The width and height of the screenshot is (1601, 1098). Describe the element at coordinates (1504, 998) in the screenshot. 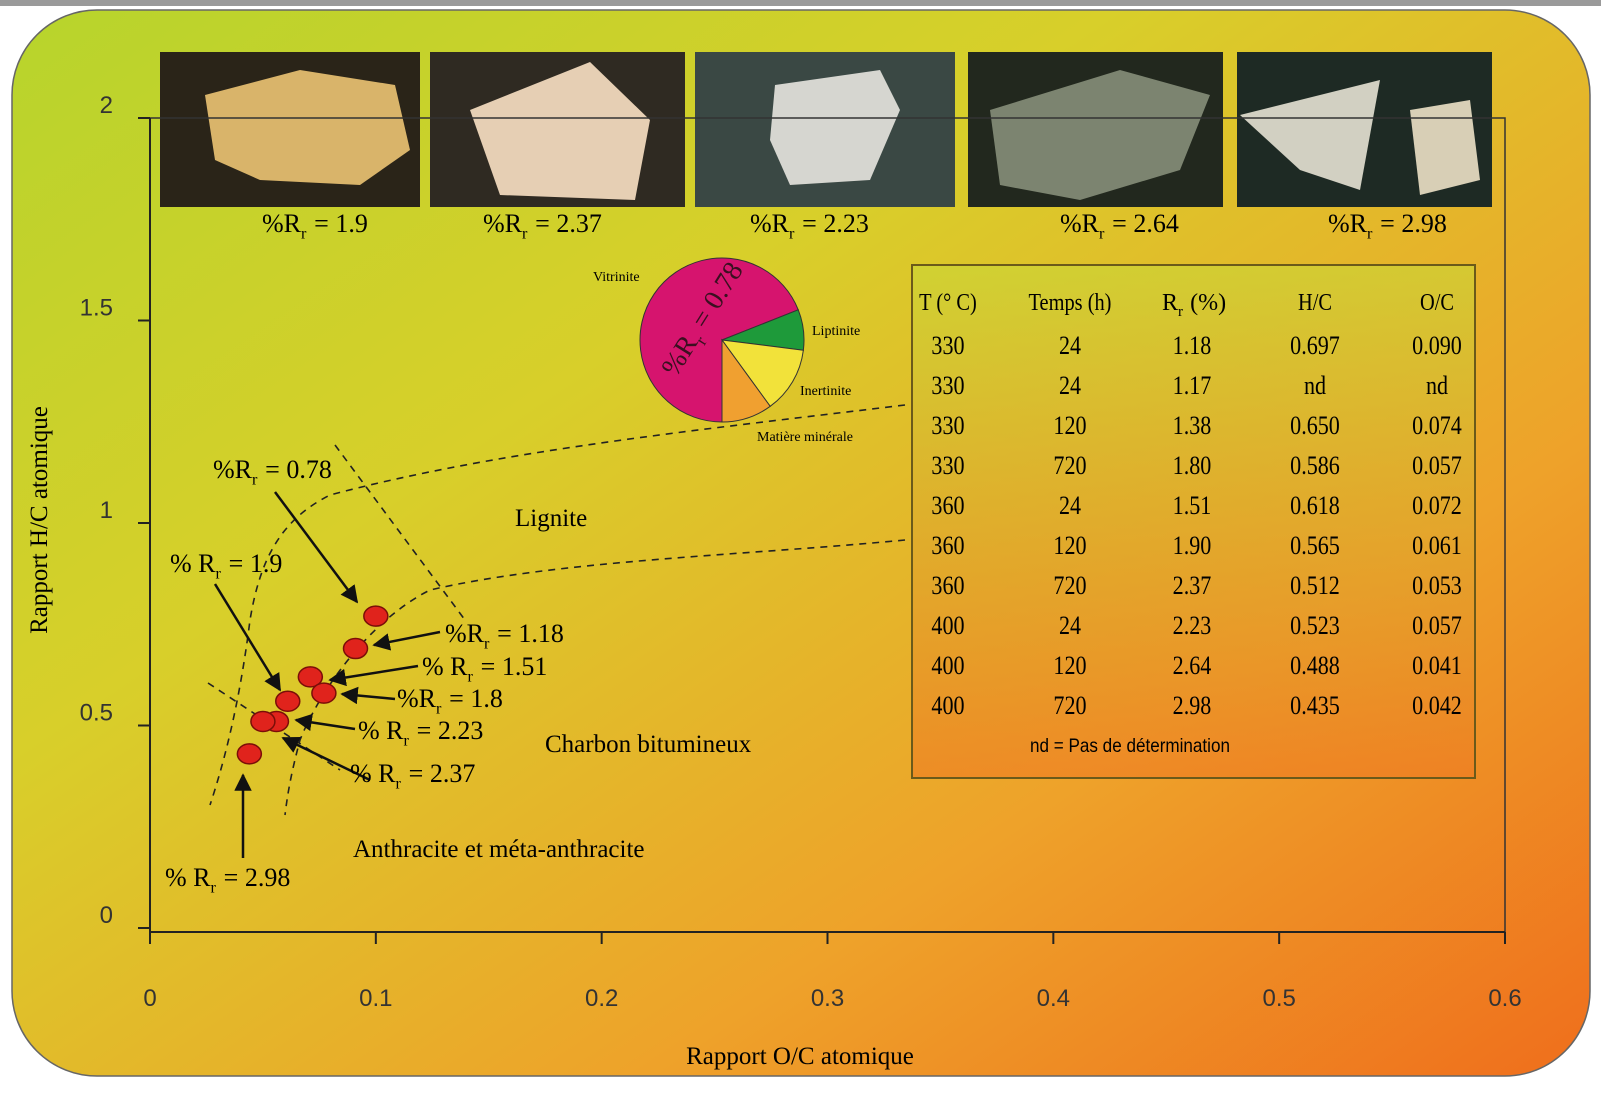

I see `x-tick-label: 0.6` at that location.